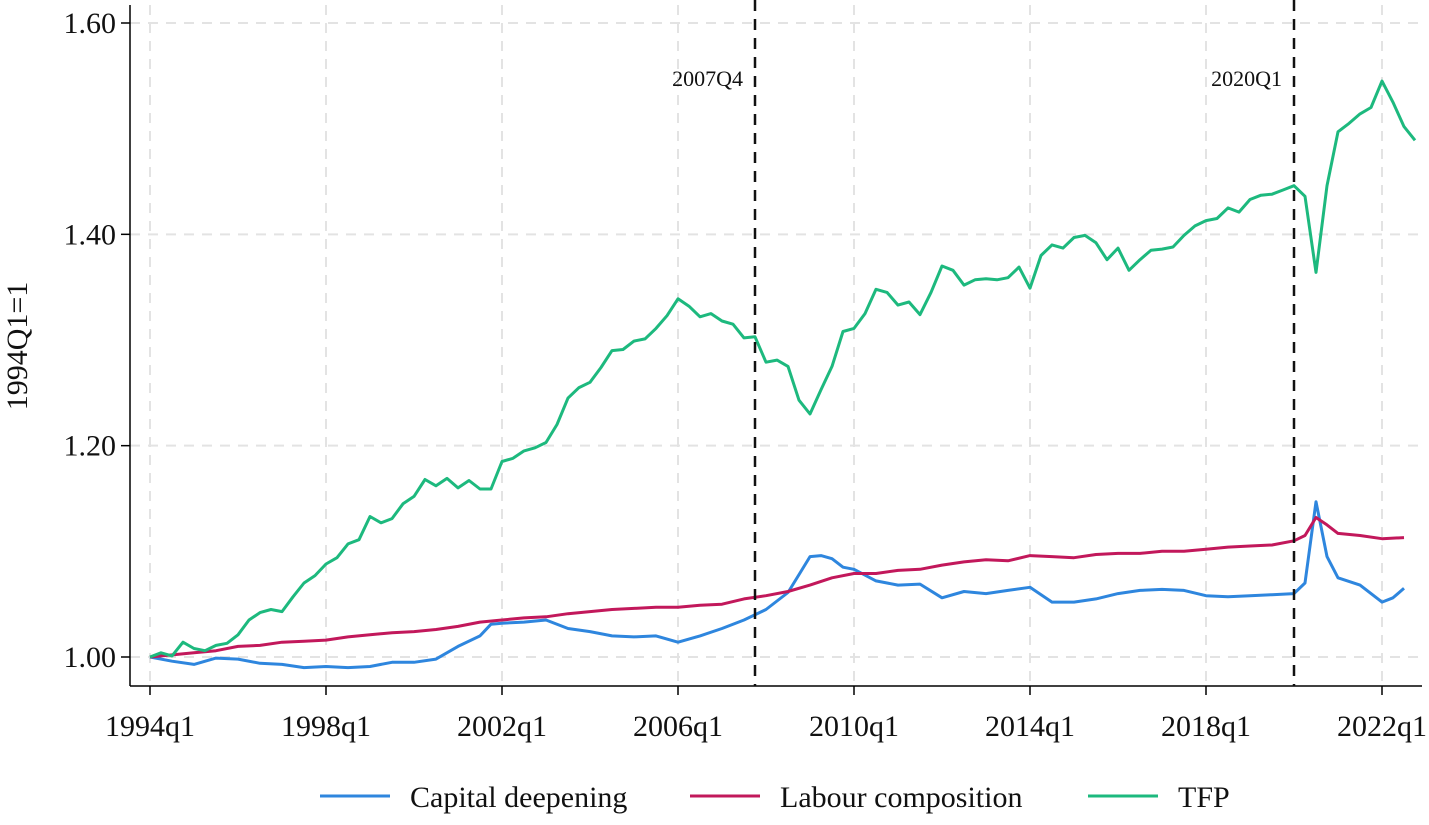 The image size is (1429, 825). I want to click on x-tick-label: 2010q1, so click(854, 726).